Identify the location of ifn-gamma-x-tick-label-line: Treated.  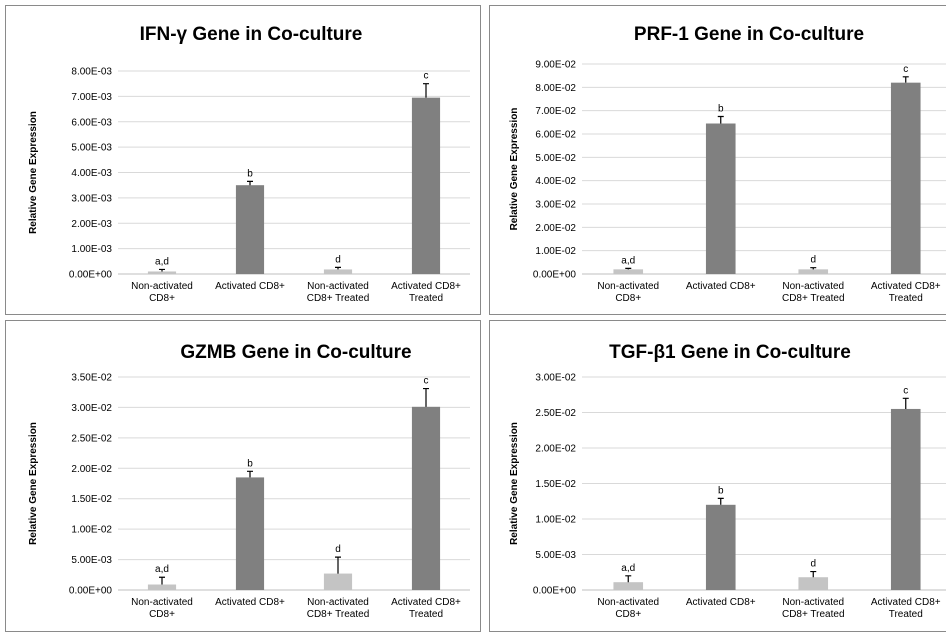
(426, 298).